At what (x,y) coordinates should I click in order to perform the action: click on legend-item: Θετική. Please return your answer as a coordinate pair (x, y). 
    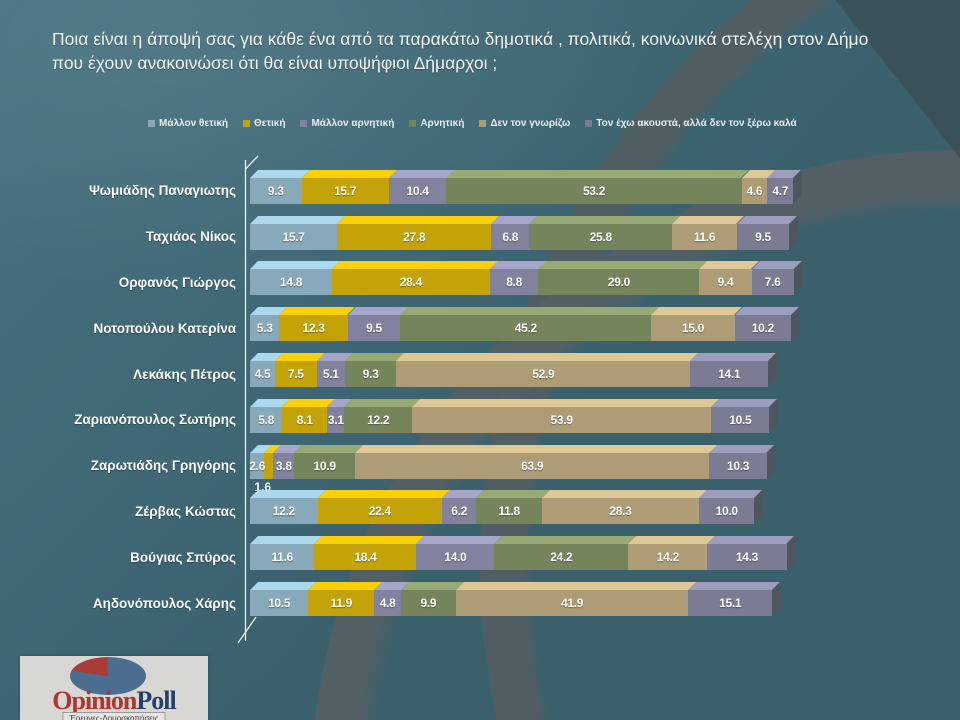
    Looking at the image, I should click on (264, 123).